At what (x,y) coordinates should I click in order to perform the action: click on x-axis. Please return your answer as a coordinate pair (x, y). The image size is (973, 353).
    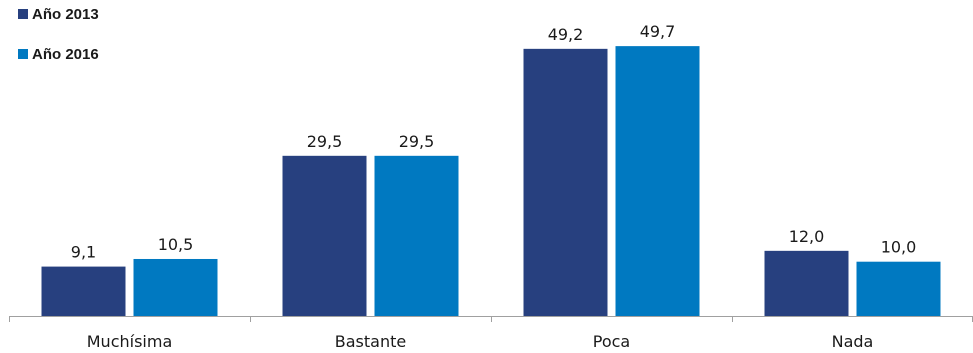
    Looking at the image, I should click on (491, 319).